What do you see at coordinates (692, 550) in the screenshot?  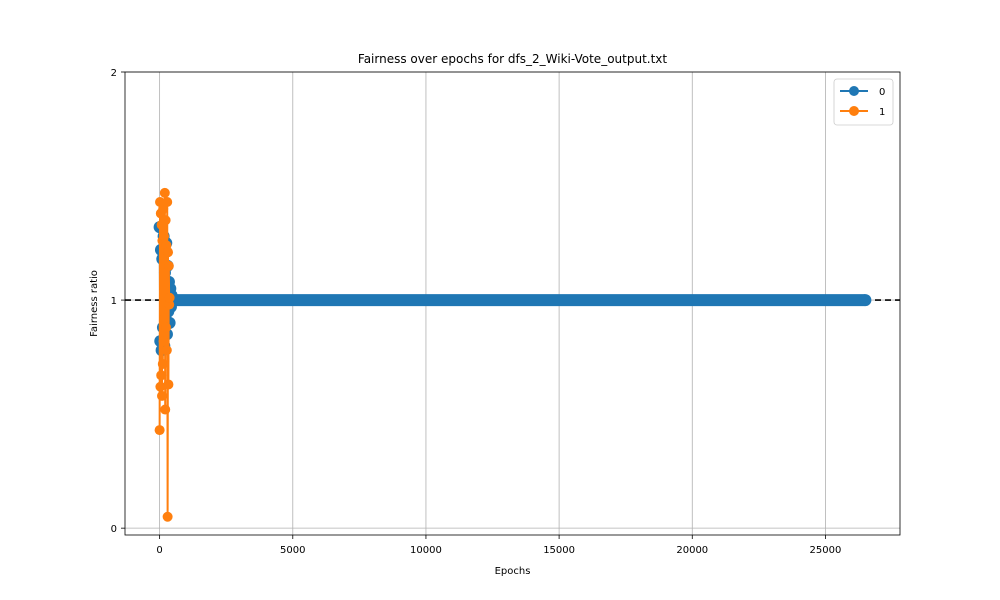 I see `x-tick-label: 20000` at bounding box center [692, 550].